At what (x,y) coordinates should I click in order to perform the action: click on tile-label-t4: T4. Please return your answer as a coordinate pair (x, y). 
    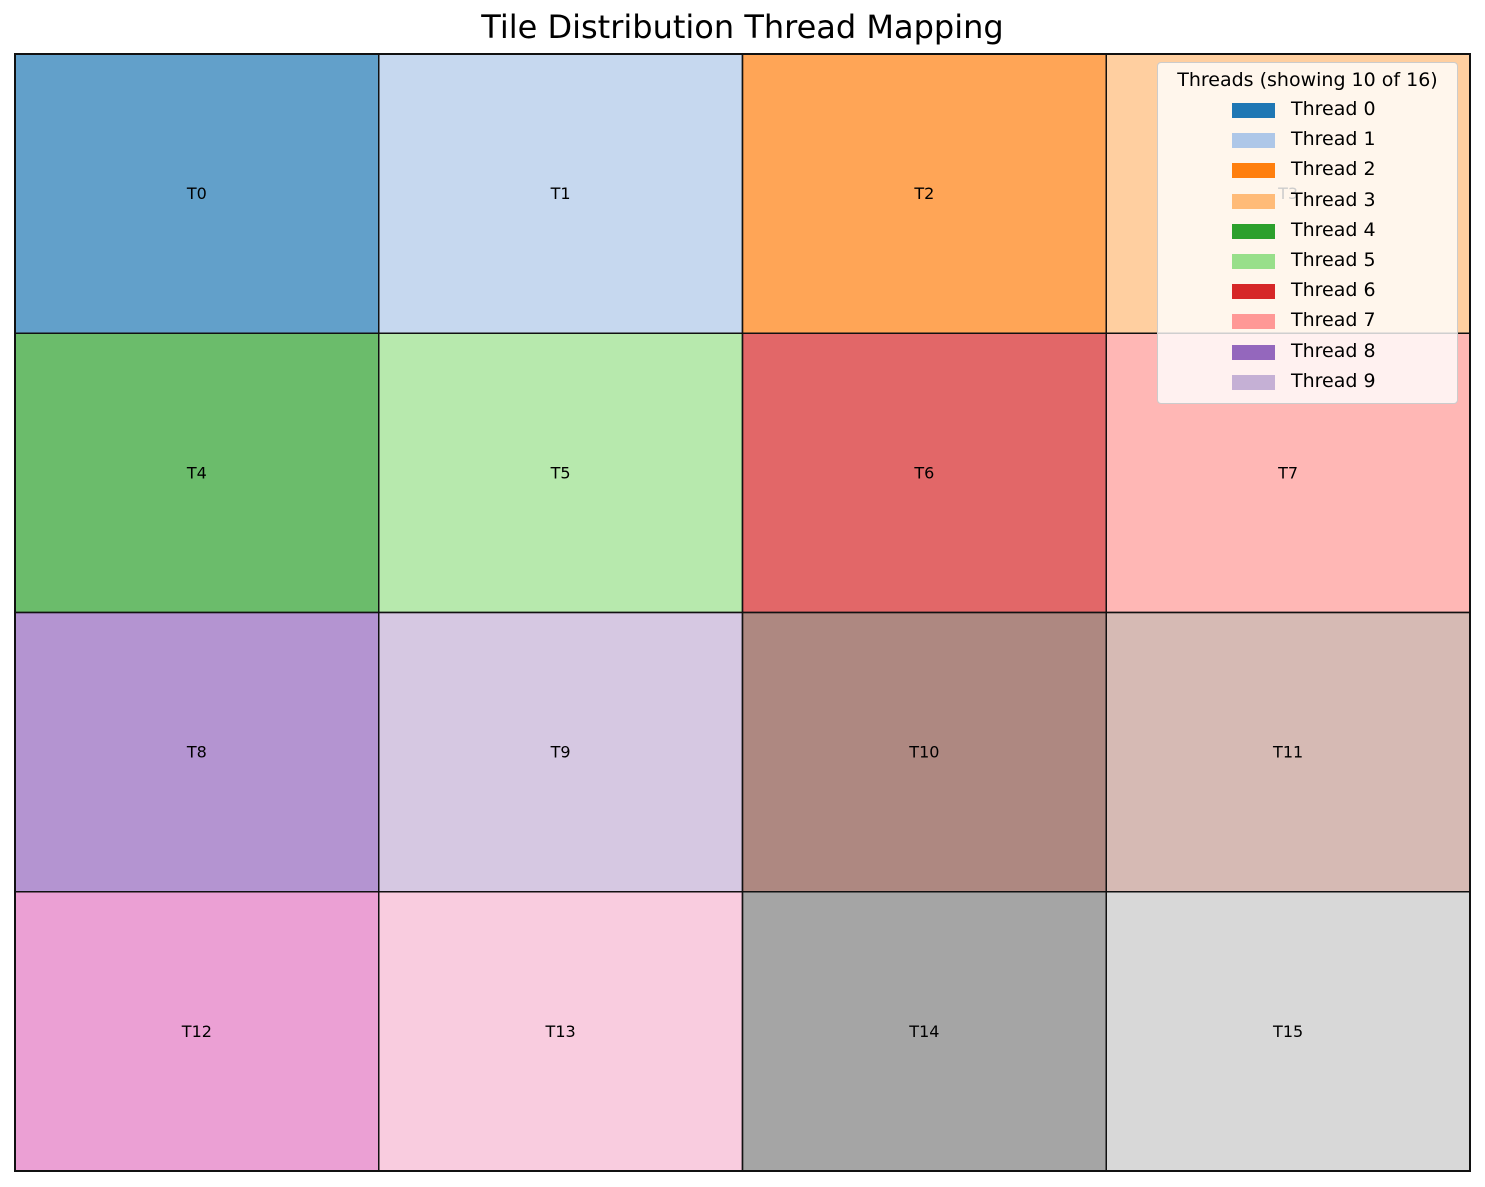
    Looking at the image, I should click on (196, 472).